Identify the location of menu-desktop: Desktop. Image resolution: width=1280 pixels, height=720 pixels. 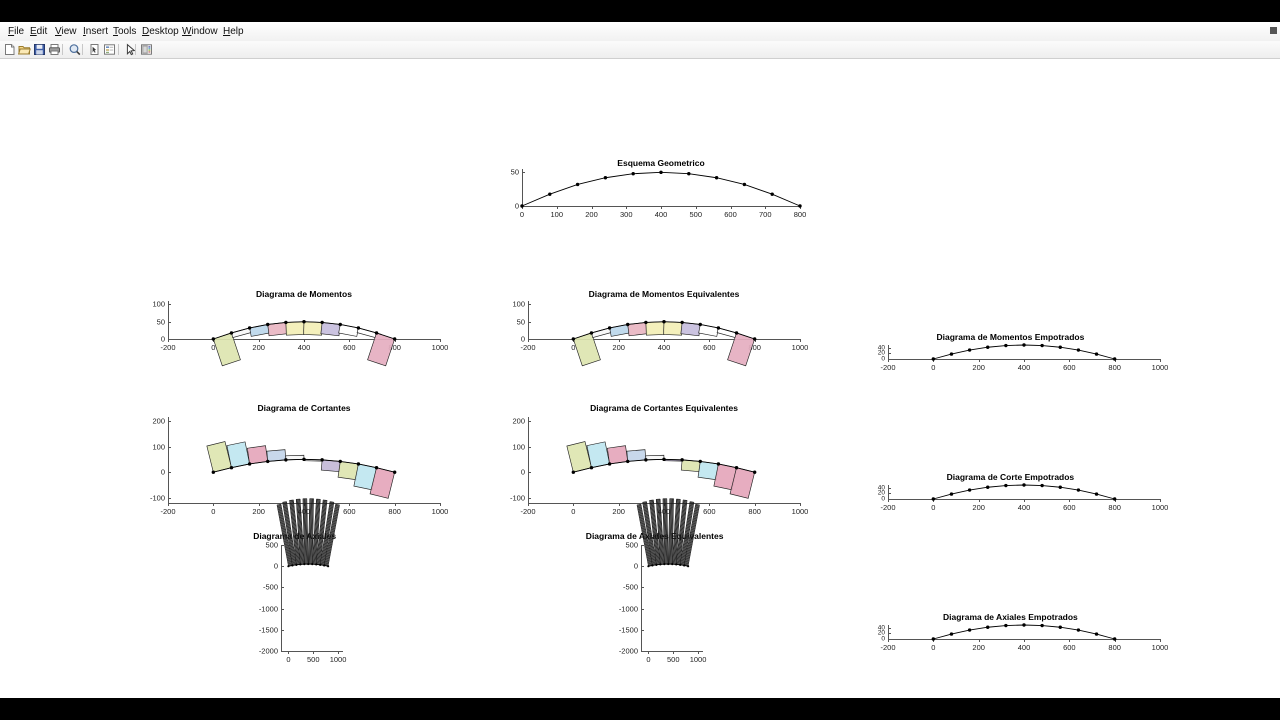
(160, 31).